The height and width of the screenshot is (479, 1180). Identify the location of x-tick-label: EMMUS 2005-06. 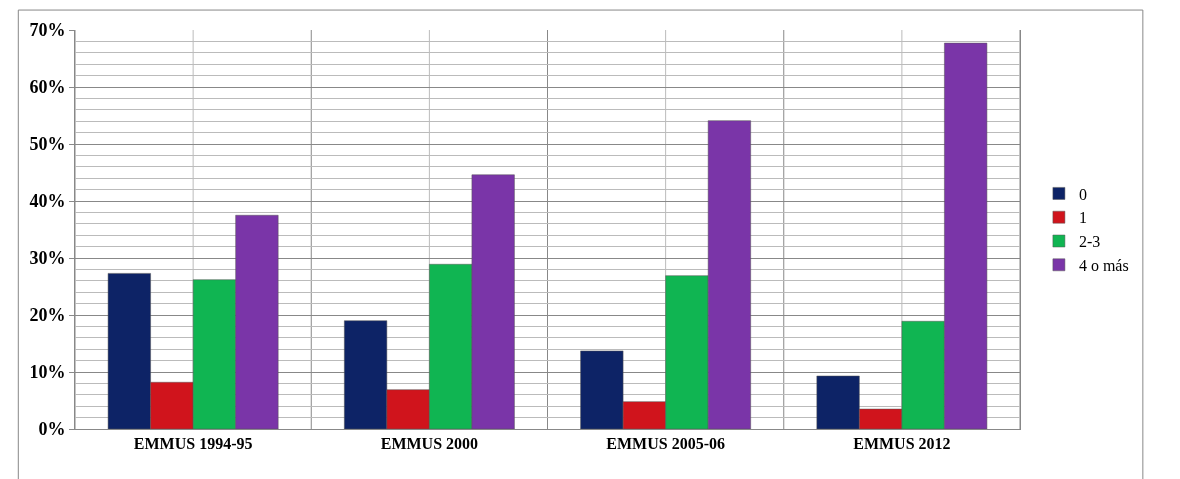
(665, 444).